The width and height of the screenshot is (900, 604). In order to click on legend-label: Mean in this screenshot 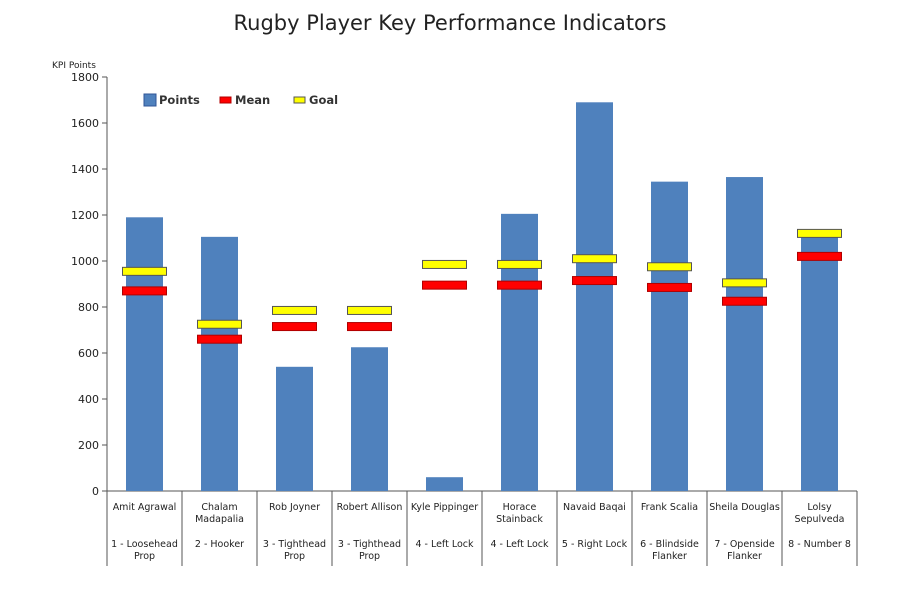, I will do `click(252, 100)`.